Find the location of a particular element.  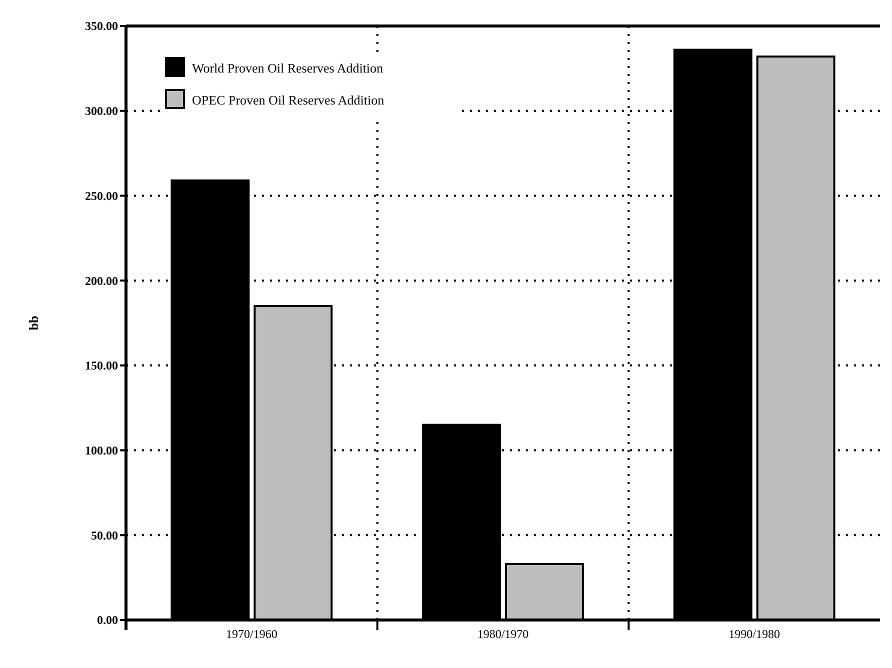

y-tick-label: 150.00 is located at coordinates (101, 365).